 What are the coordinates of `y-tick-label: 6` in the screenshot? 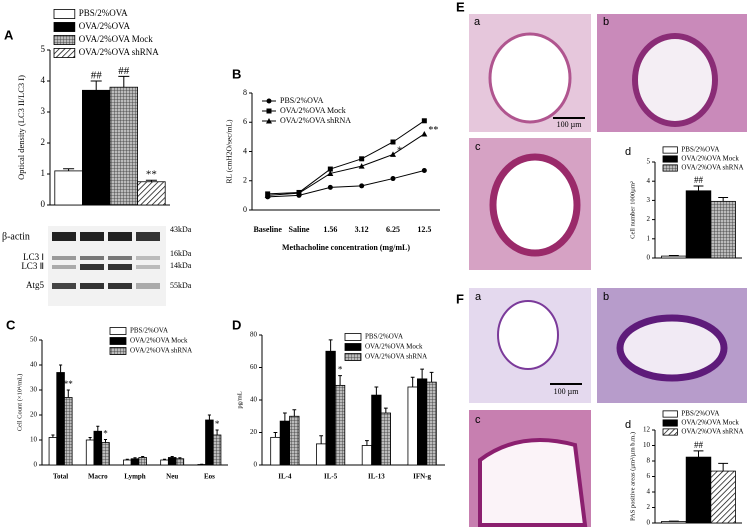 It's located at (649, 476).